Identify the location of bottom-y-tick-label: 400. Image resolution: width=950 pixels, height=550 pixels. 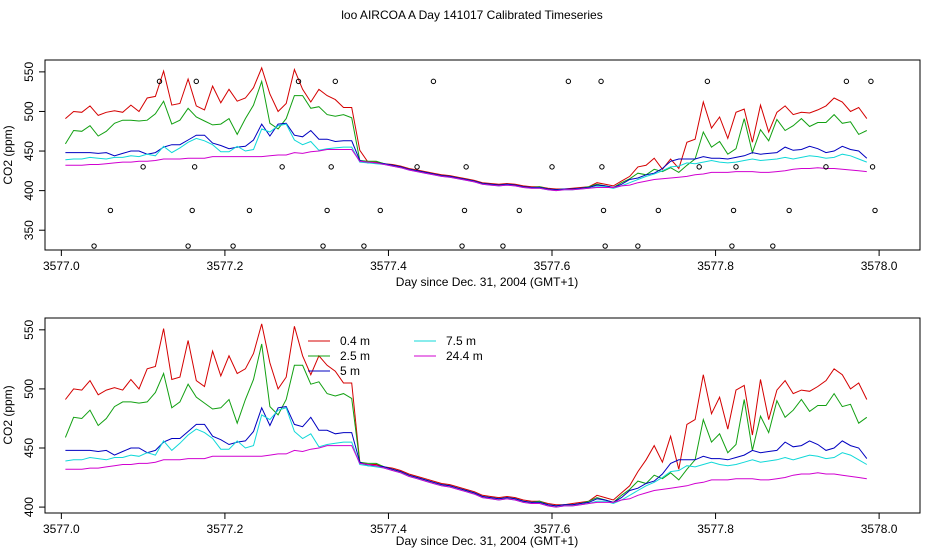
(29, 507).